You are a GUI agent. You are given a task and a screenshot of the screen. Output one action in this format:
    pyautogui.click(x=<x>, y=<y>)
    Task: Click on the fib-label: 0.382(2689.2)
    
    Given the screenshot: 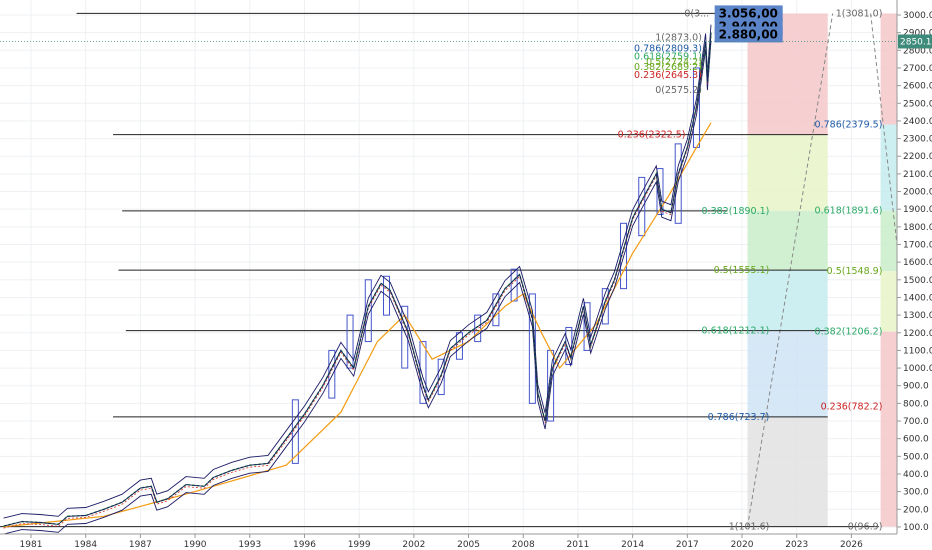 What is the action you would take?
    pyautogui.click(x=668, y=67)
    